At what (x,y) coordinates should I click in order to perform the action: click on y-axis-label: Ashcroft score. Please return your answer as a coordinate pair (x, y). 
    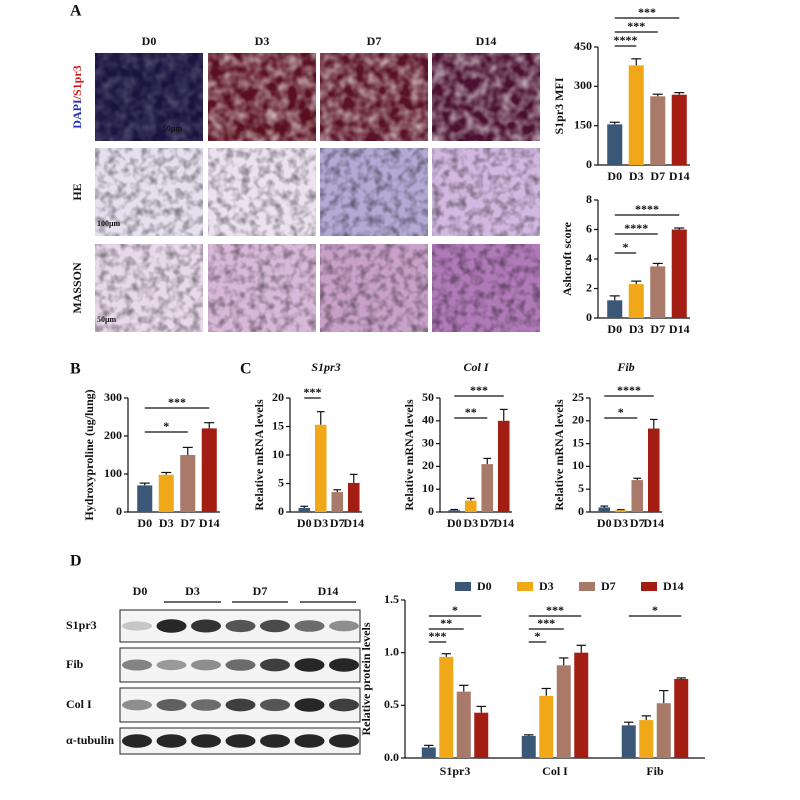
    Looking at the image, I should click on (567, 258).